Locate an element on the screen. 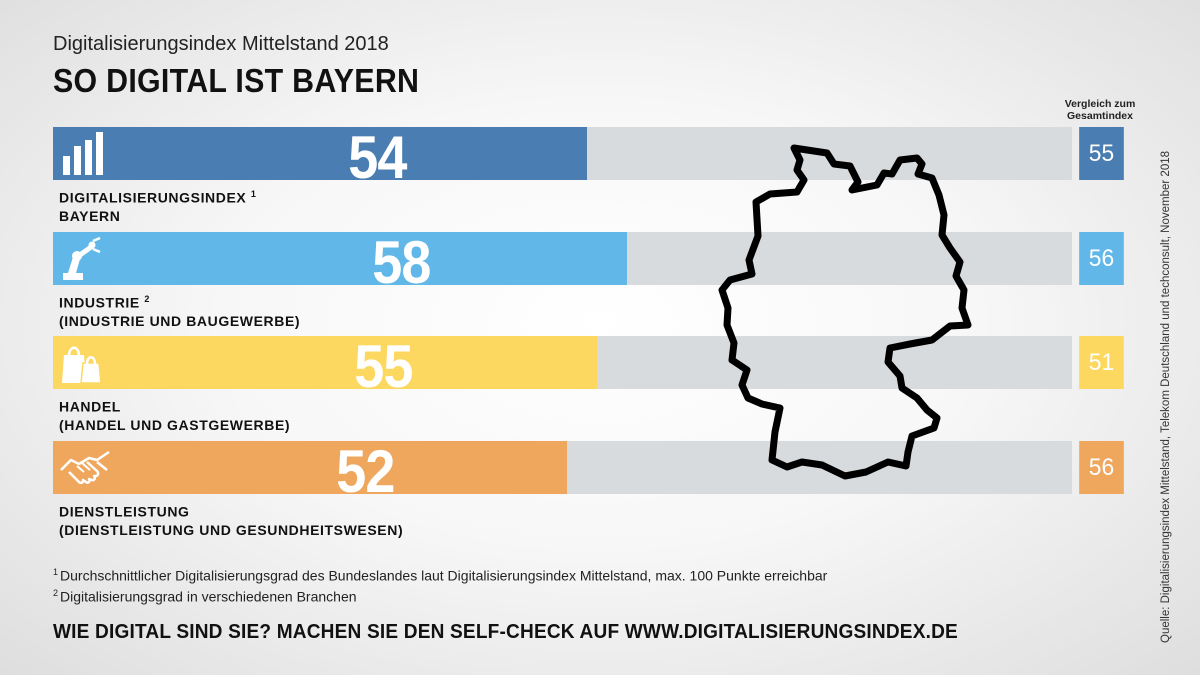 The height and width of the screenshot is (675, 1200). compare-value-box: 51 is located at coordinates (1101, 362).